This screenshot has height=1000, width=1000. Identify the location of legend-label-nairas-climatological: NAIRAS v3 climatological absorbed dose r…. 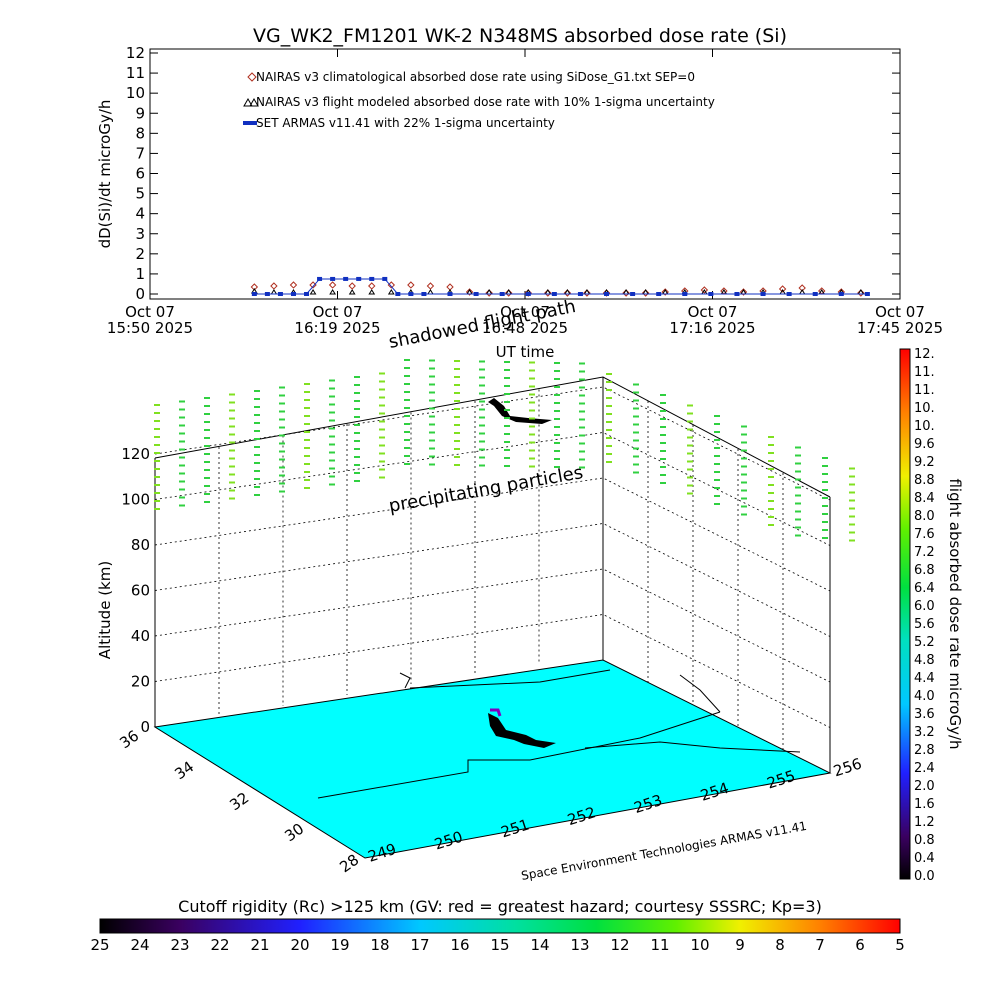
(475, 77).